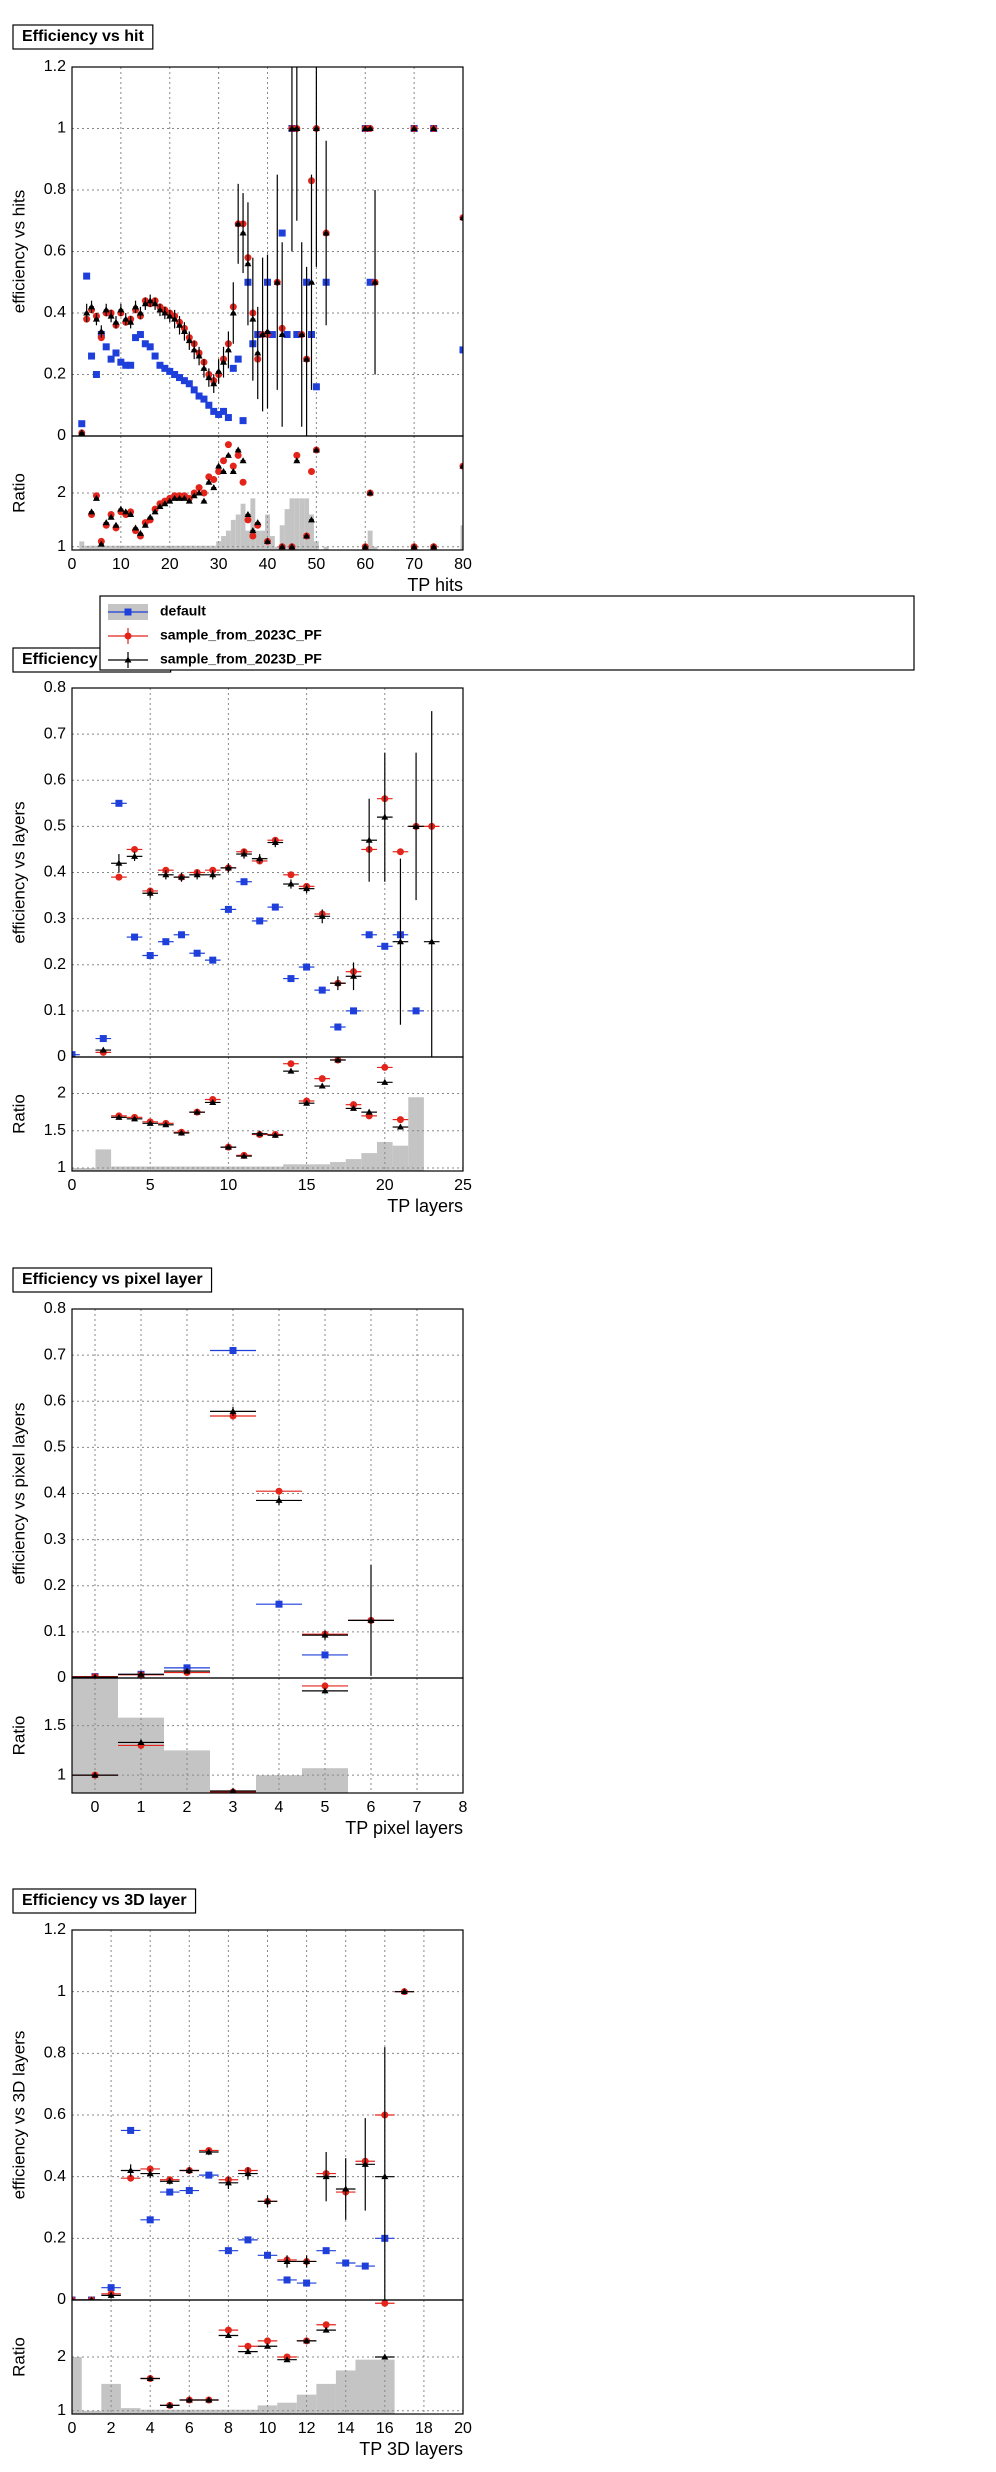  I want to click on y-tick-label: 0.6, so click(55, 779).